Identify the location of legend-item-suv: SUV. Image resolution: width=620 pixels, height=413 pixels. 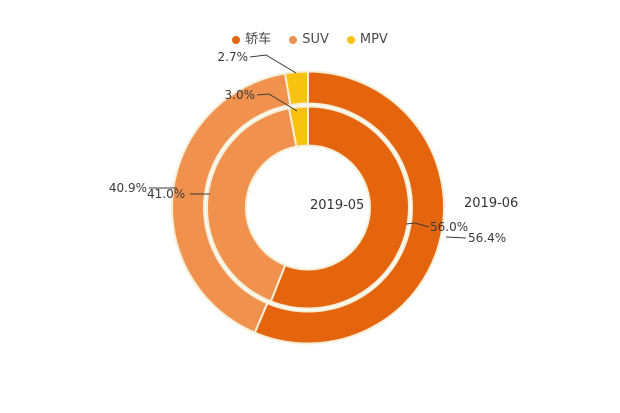
(309, 39).